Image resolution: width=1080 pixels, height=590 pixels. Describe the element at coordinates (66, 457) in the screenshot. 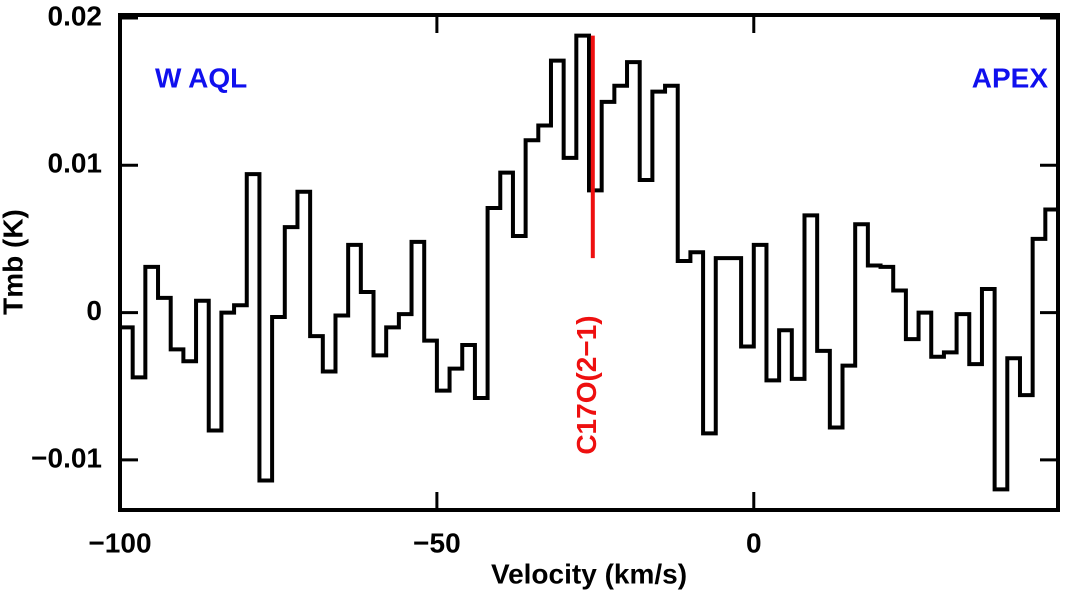

I see `y-tick-label: −0.01` at that location.